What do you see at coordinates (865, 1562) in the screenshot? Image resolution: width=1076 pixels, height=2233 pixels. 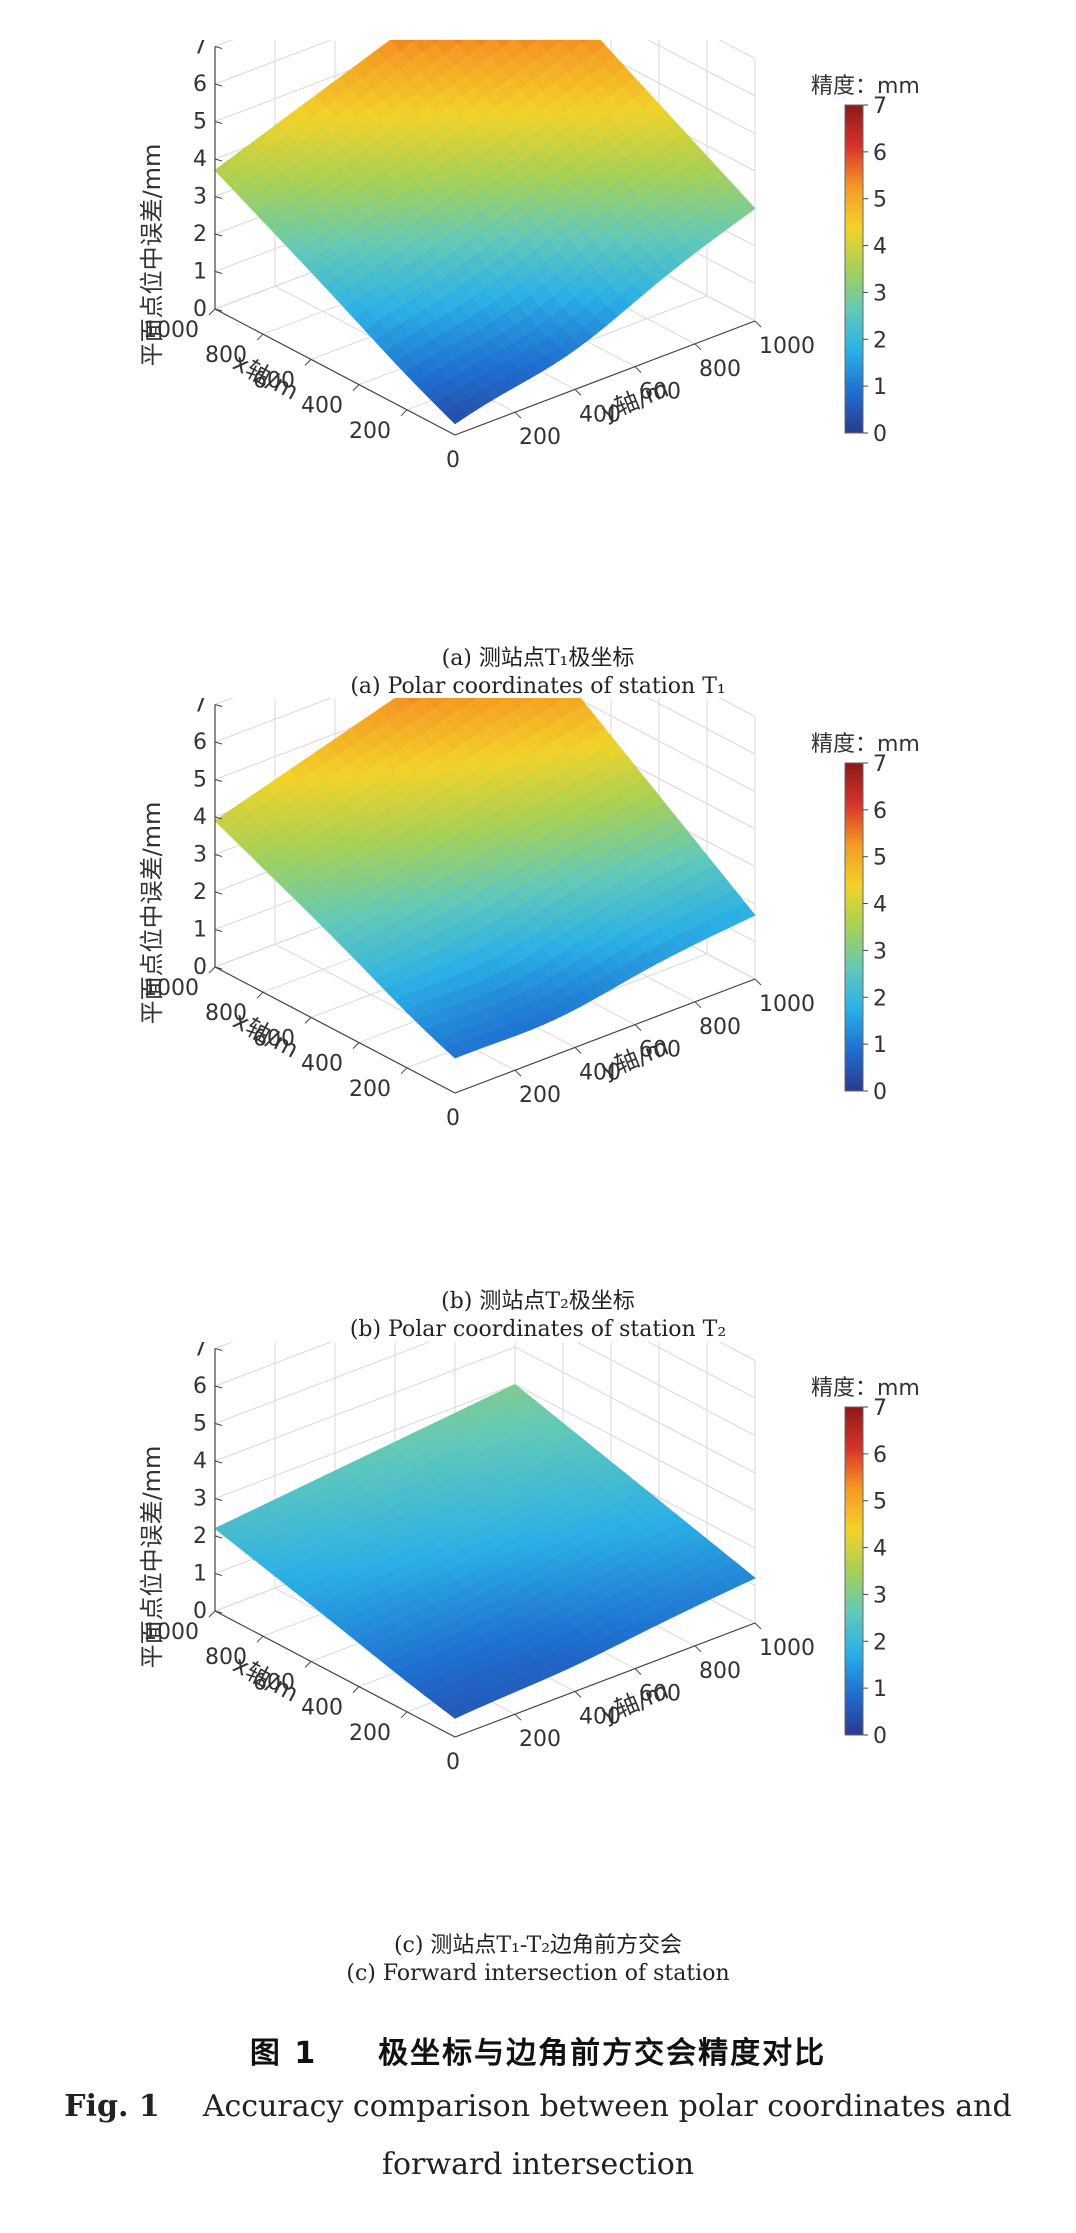 I see `colorbar: 0 1 2 3 4 5 6 7精度：mm` at bounding box center [865, 1562].